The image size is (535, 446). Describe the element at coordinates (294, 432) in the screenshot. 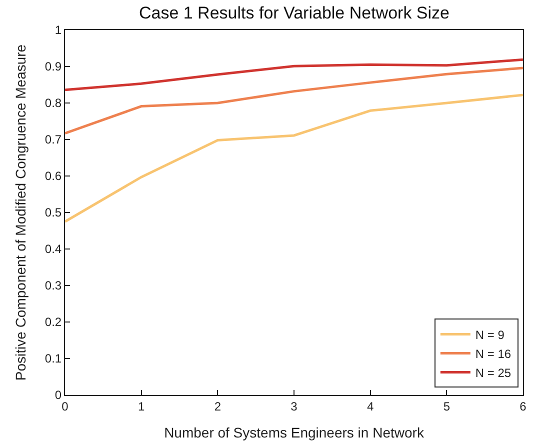

I see `x-axis-title: Number of Systems Engineers in Network` at that location.